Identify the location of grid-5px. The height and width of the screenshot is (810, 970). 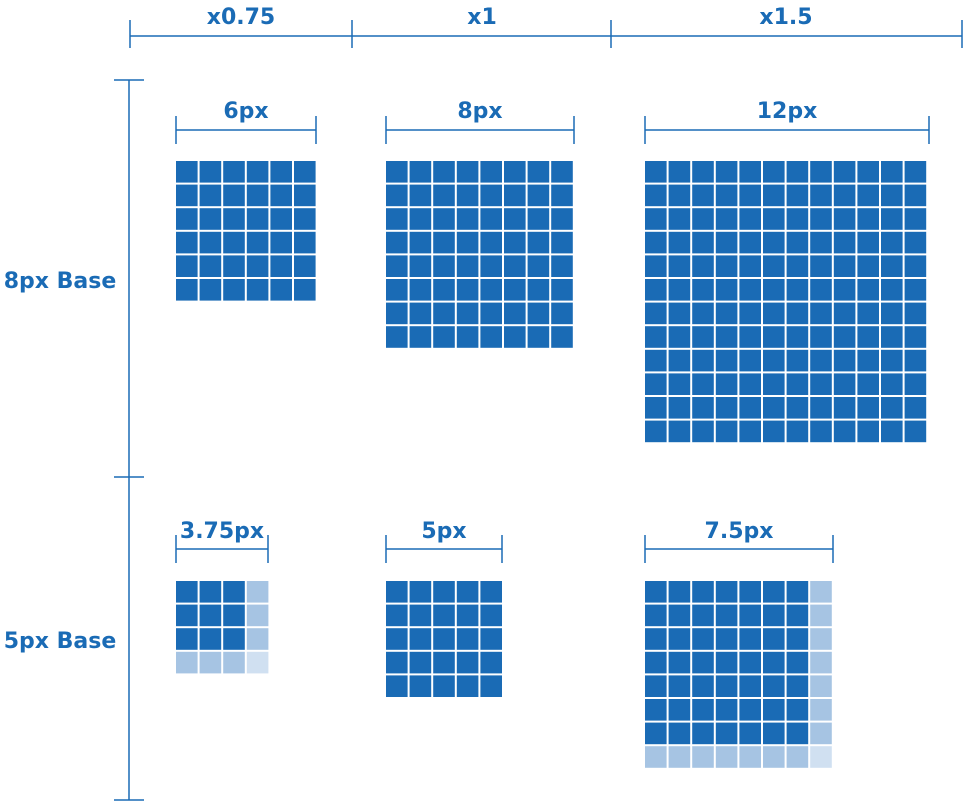
(444, 639).